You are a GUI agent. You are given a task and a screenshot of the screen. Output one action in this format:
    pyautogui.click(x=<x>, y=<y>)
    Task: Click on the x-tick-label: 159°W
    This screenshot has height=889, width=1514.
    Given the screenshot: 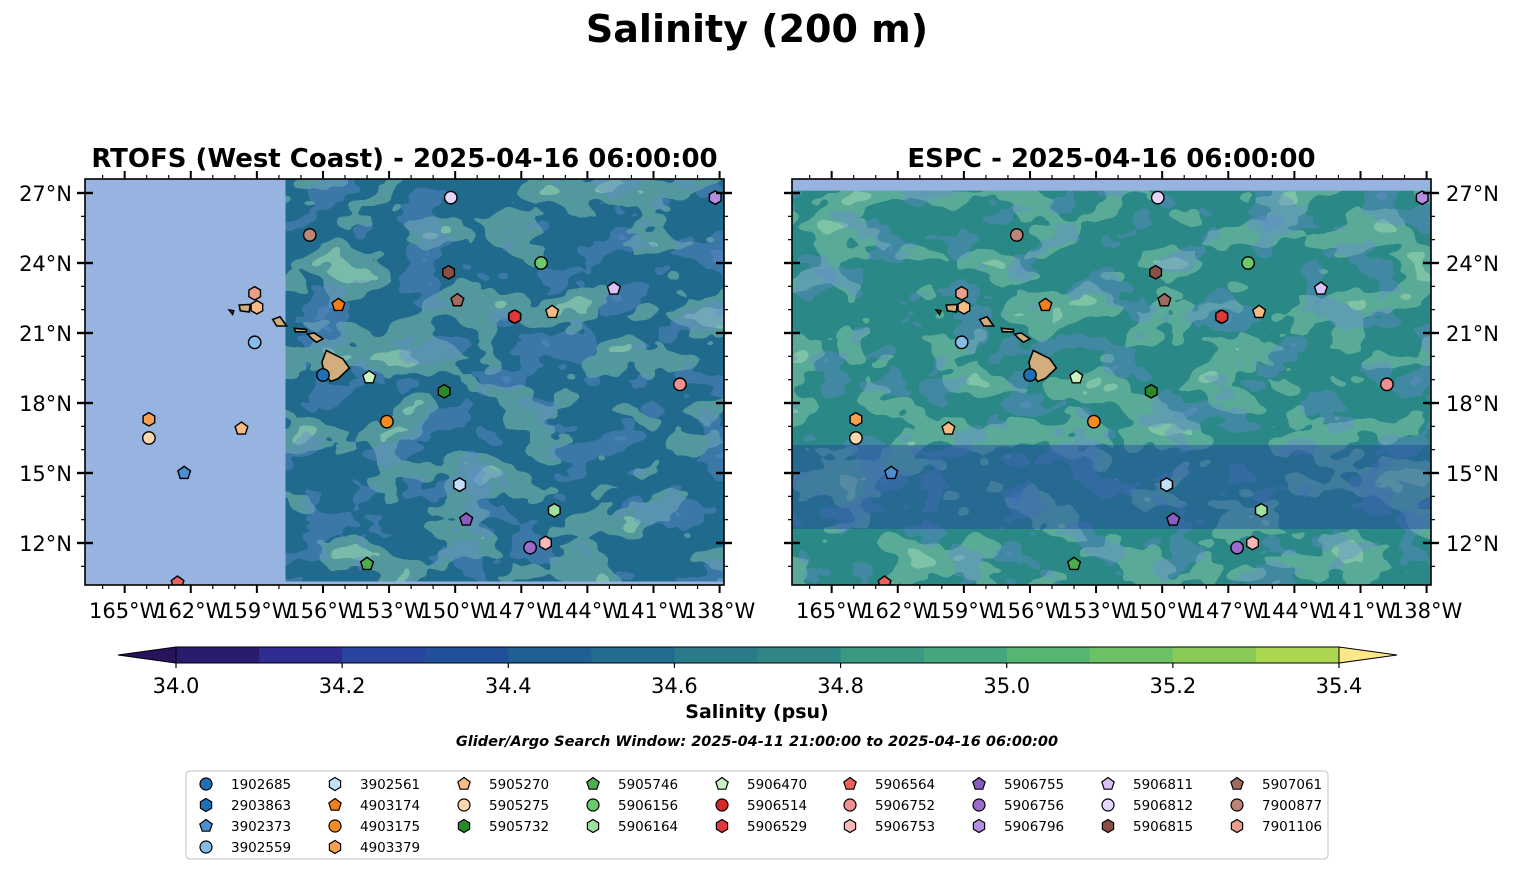 What is the action you would take?
    pyautogui.click(x=964, y=611)
    